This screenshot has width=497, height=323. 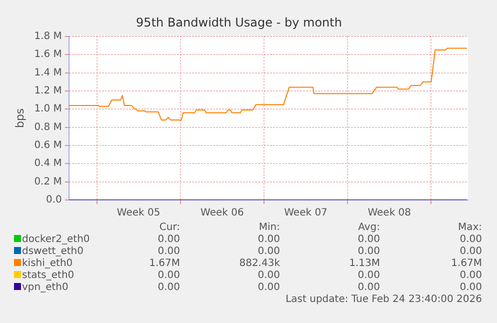 What do you see at coordinates (48, 109) in the screenshot?
I see `y-tick-label: 1.0 M` at bounding box center [48, 109].